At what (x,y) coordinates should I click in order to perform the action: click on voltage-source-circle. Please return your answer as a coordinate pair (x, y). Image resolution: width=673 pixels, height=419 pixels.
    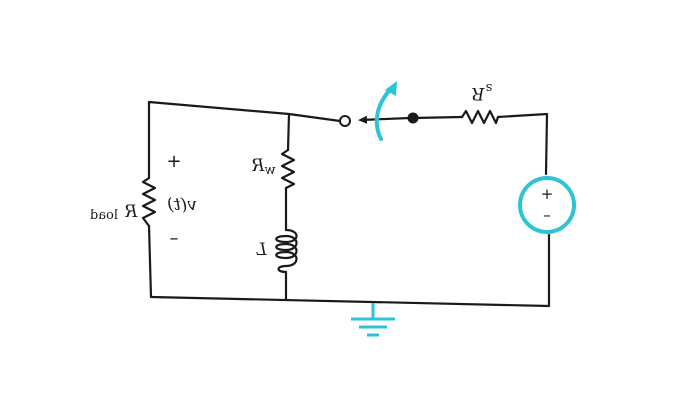
    Looking at the image, I should click on (547, 205).